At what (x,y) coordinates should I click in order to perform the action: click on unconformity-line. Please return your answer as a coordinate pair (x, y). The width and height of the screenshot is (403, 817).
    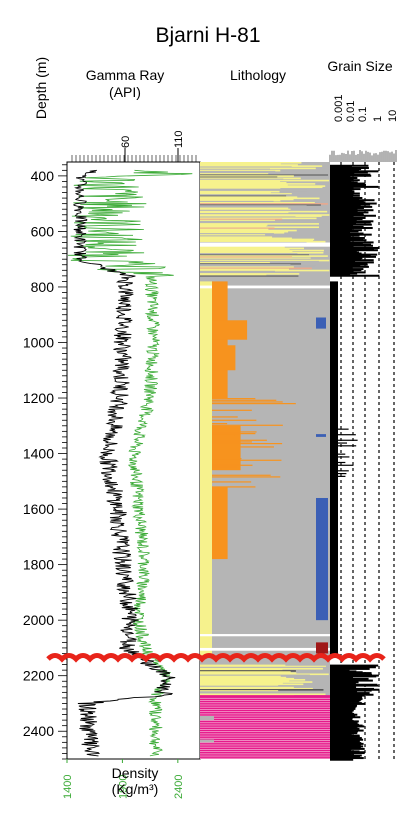
    Looking at the image, I should click on (216, 658).